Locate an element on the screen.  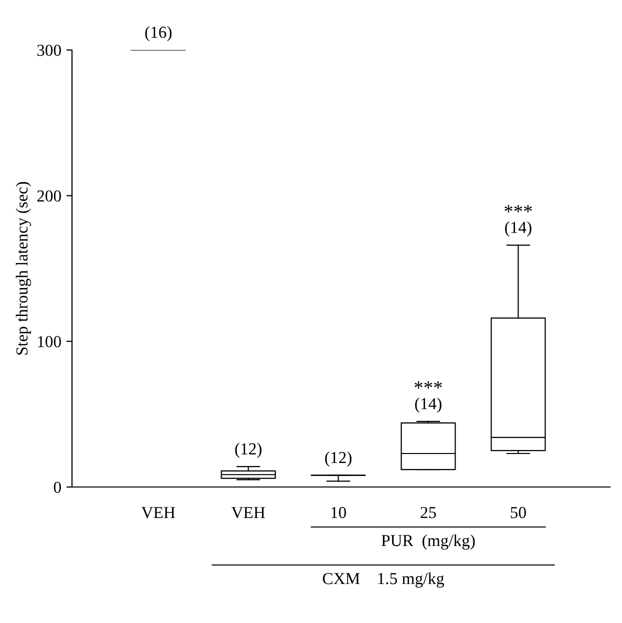
y-tick-label: 200 is located at coordinates (49, 196).